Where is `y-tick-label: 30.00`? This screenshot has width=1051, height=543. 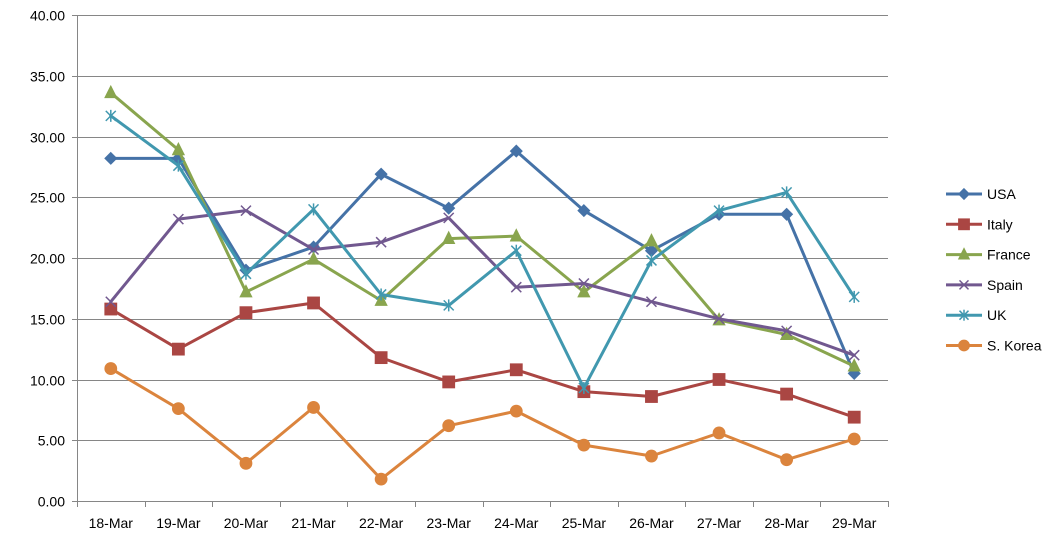
y-tick-label: 30.00 is located at coordinates (47, 138).